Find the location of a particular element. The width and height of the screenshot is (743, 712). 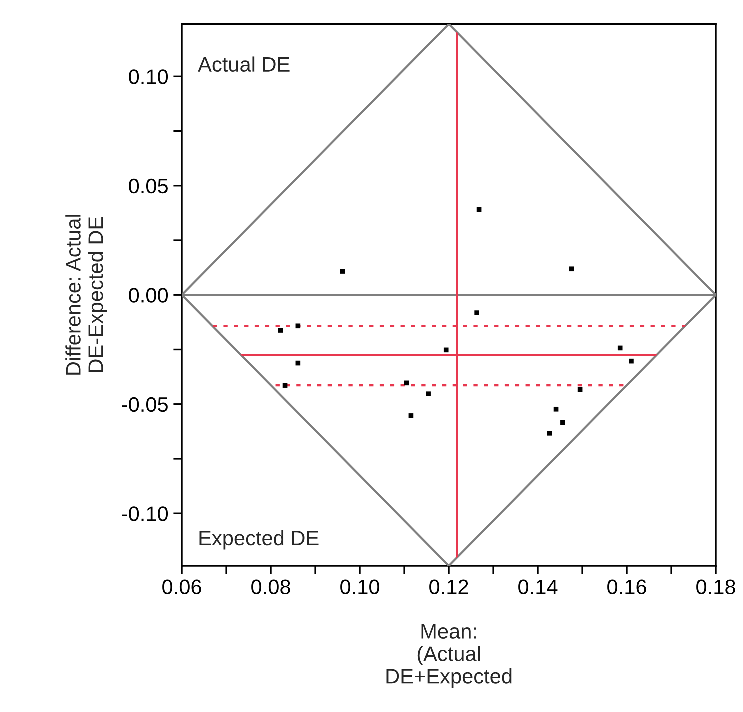

y-axis-title: Difference: Actual DE-Expected DE is located at coordinates (87, 295).